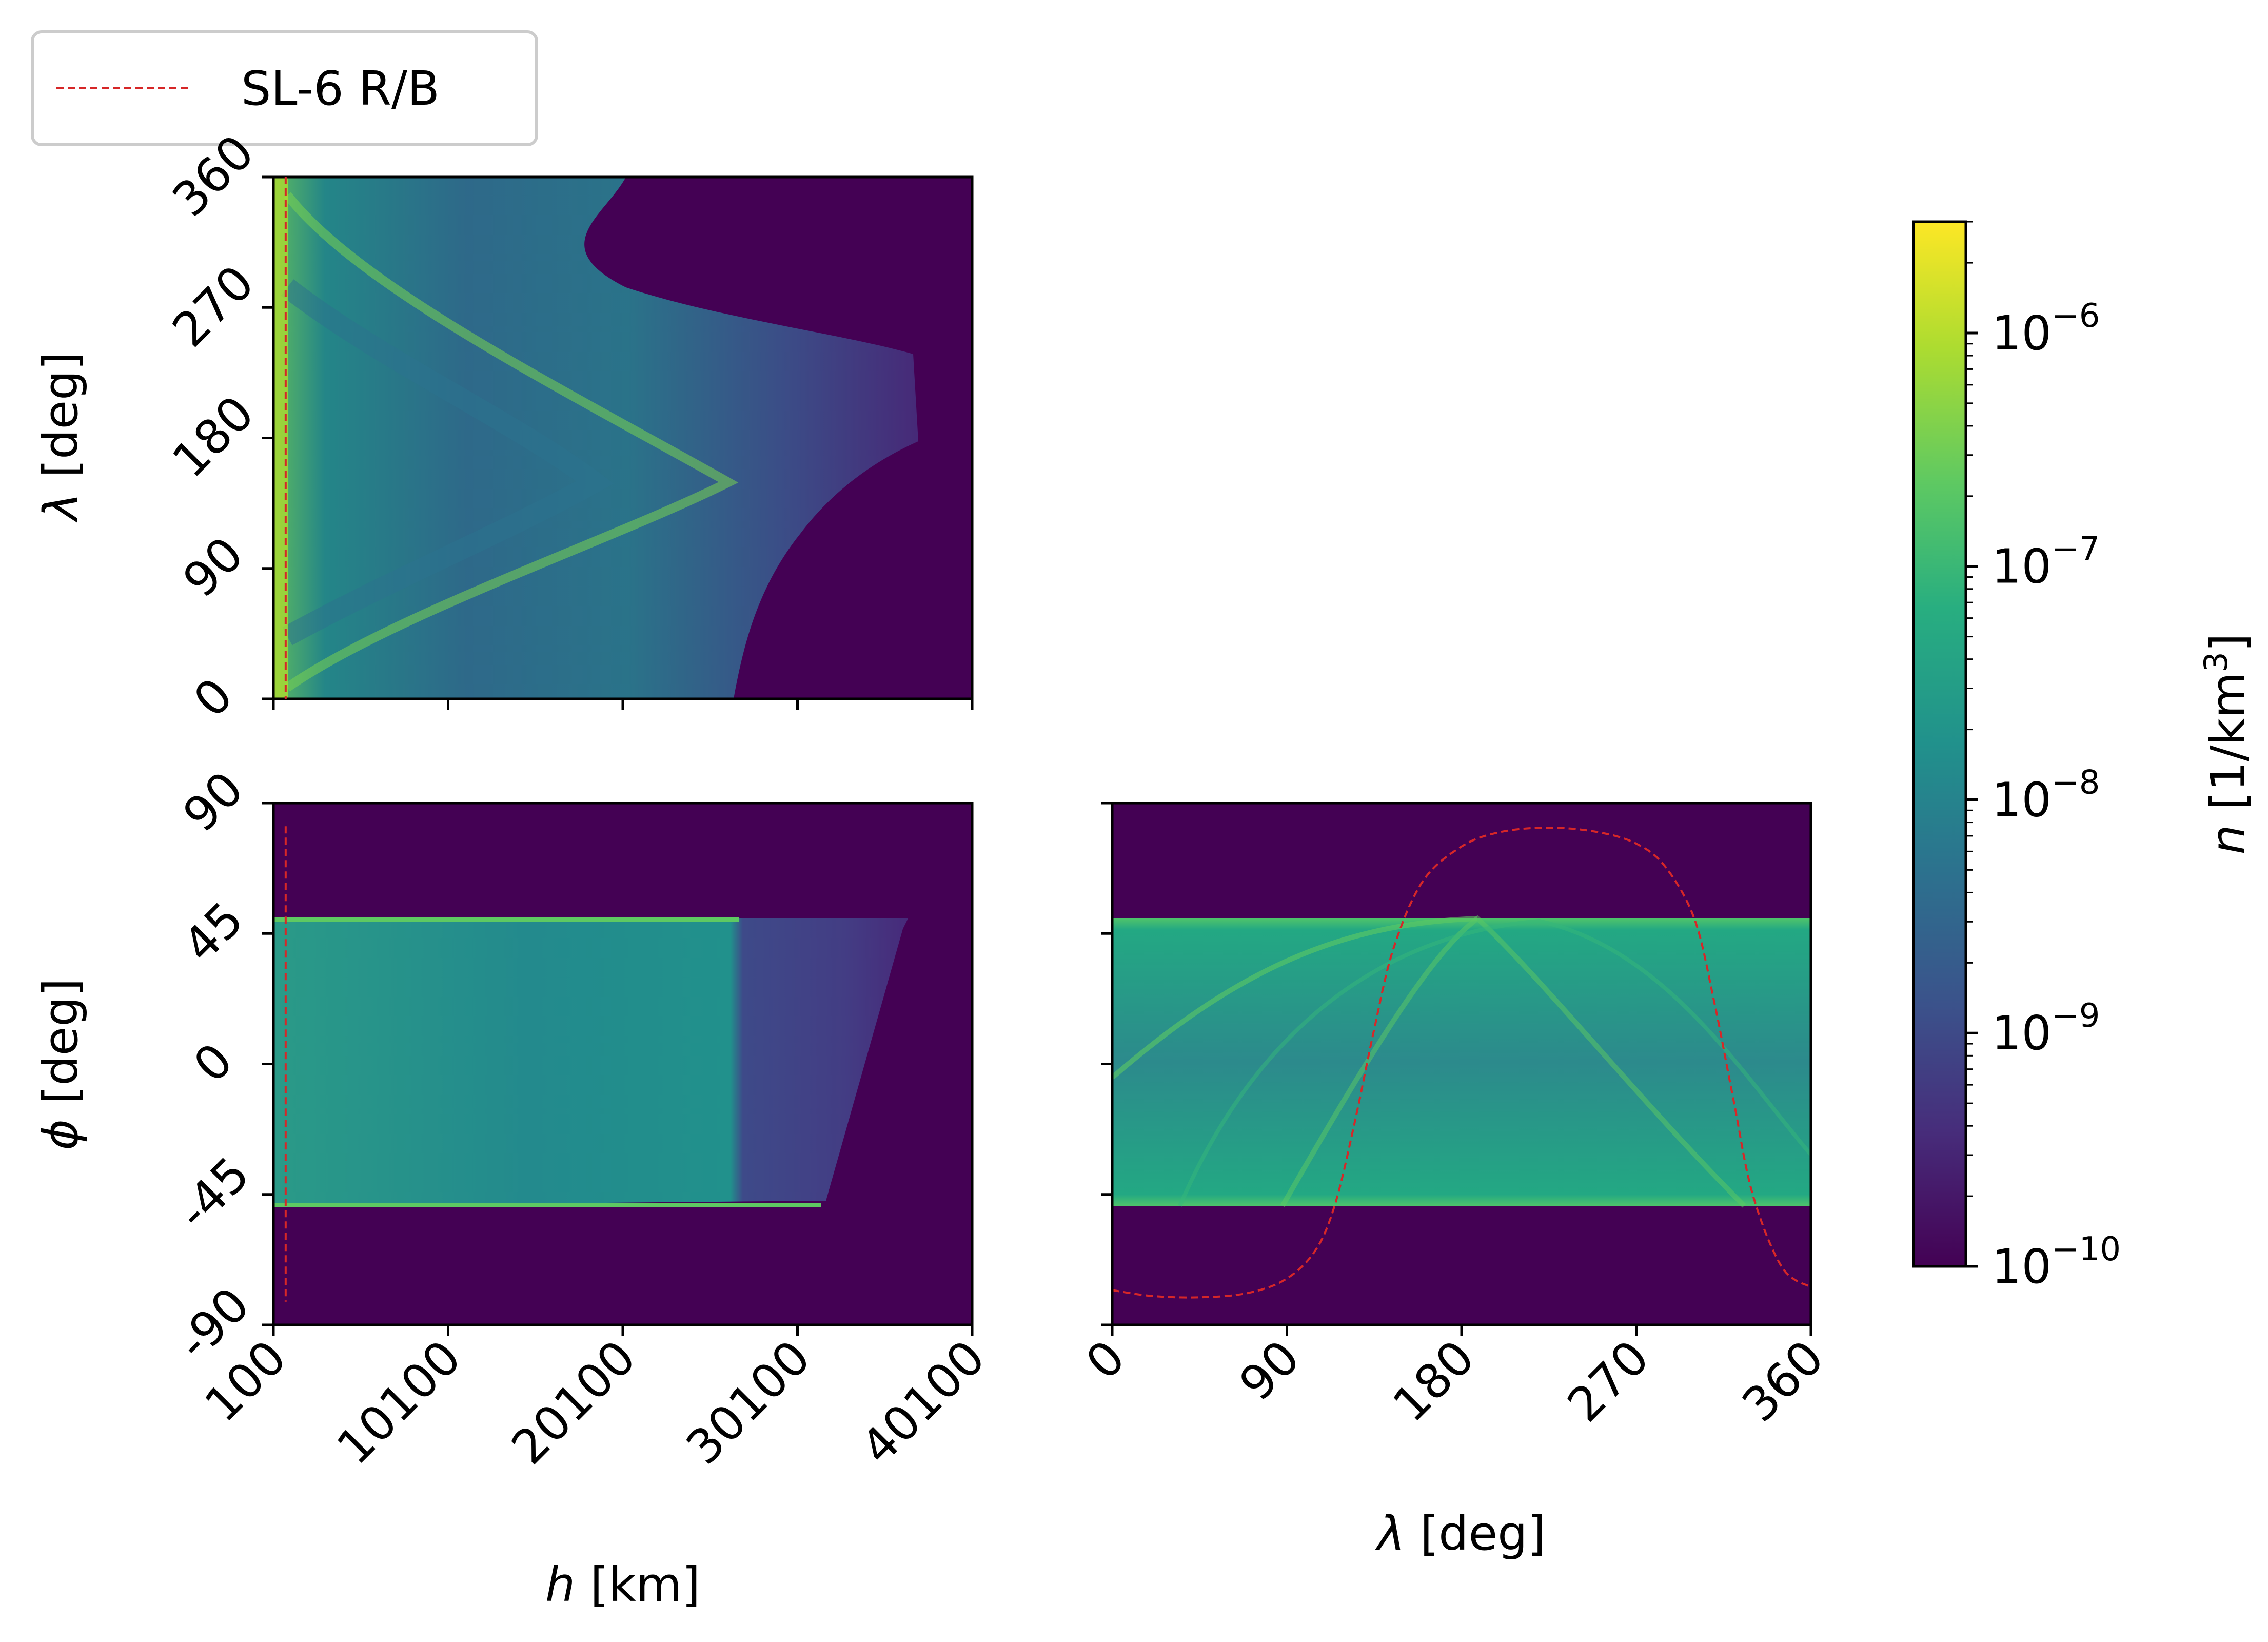  What do you see at coordinates (2045, 329) in the screenshot?
I see `colorbar-tick-label: 10⁻⁶` at bounding box center [2045, 329].